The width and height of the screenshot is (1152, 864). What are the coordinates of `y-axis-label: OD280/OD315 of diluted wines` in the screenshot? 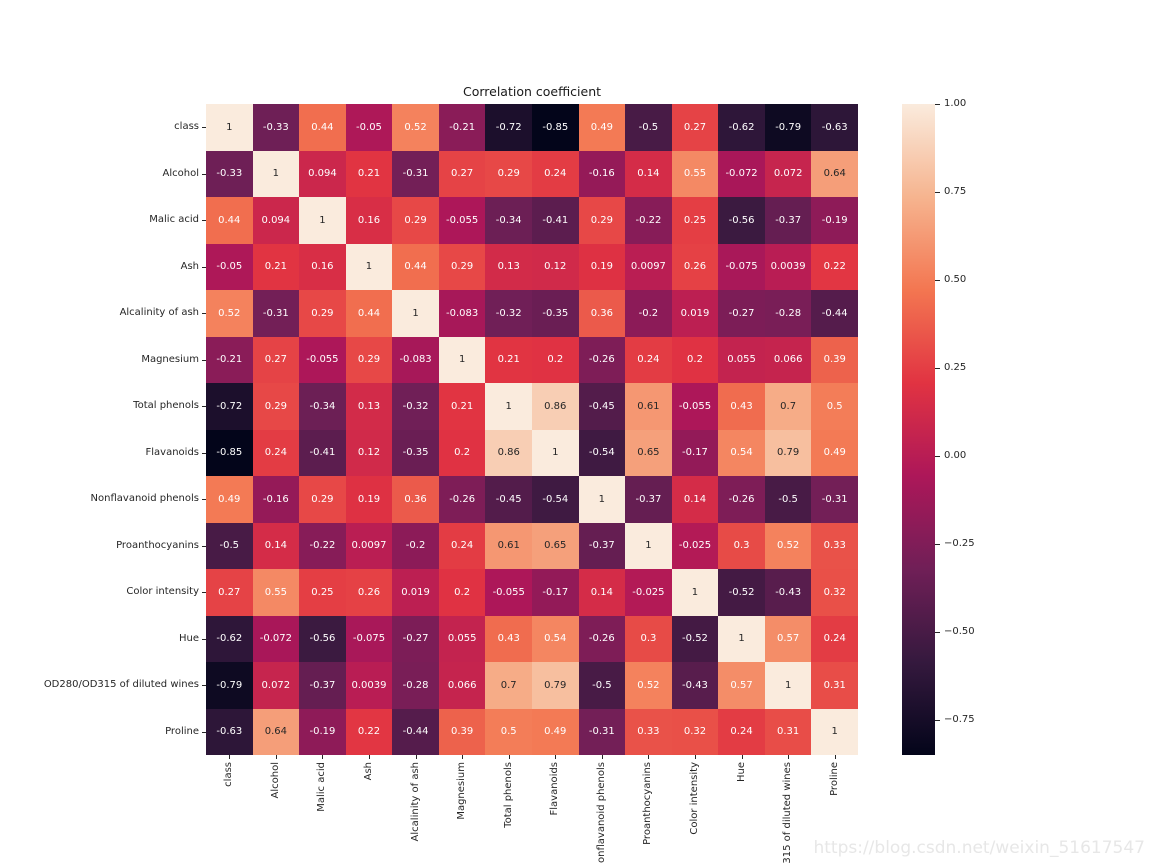 It's located at (121, 685).